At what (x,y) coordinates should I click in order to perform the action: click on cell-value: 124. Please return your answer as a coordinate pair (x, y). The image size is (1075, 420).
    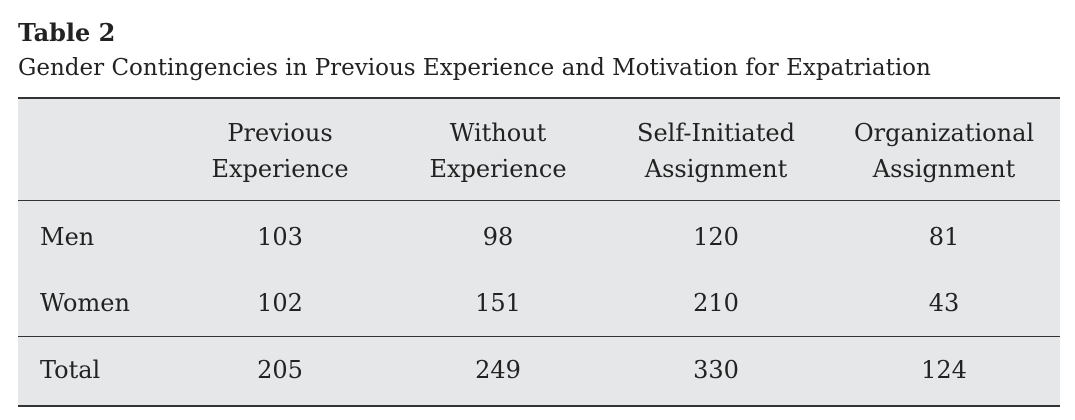
    Looking at the image, I should click on (944, 370).